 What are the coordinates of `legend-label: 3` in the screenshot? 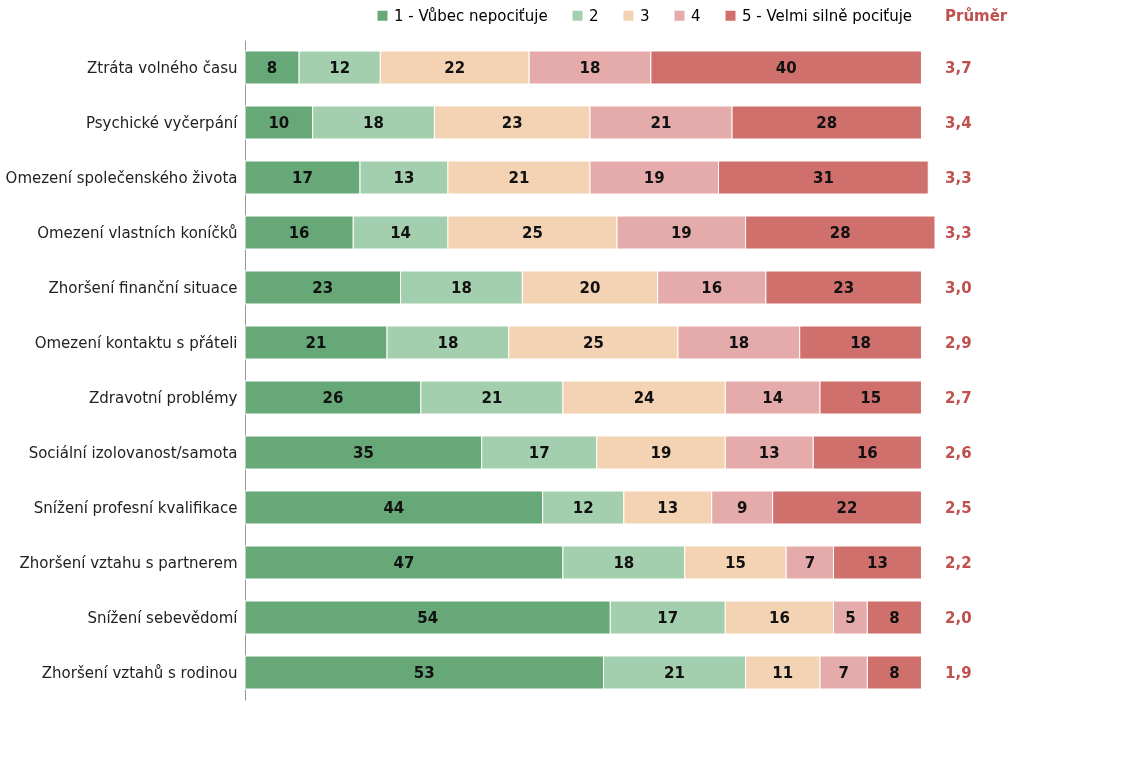 It's located at (645, 15).